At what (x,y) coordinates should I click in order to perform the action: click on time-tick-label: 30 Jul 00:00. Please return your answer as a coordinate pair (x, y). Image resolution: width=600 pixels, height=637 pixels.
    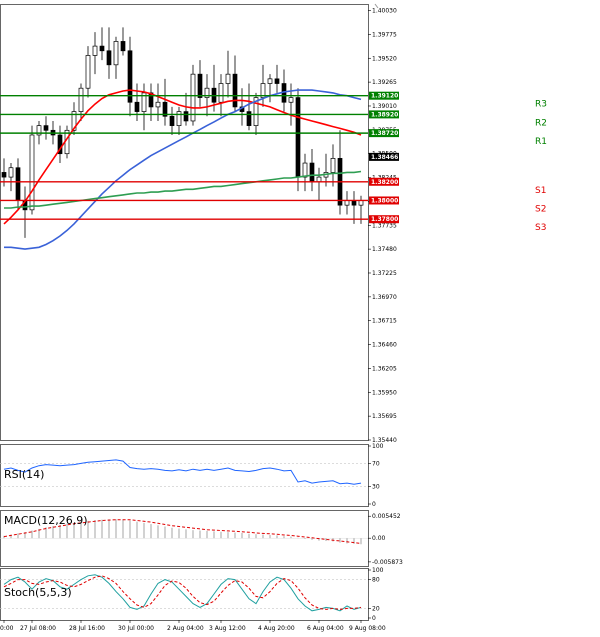
    Looking at the image, I should click on (136, 628).